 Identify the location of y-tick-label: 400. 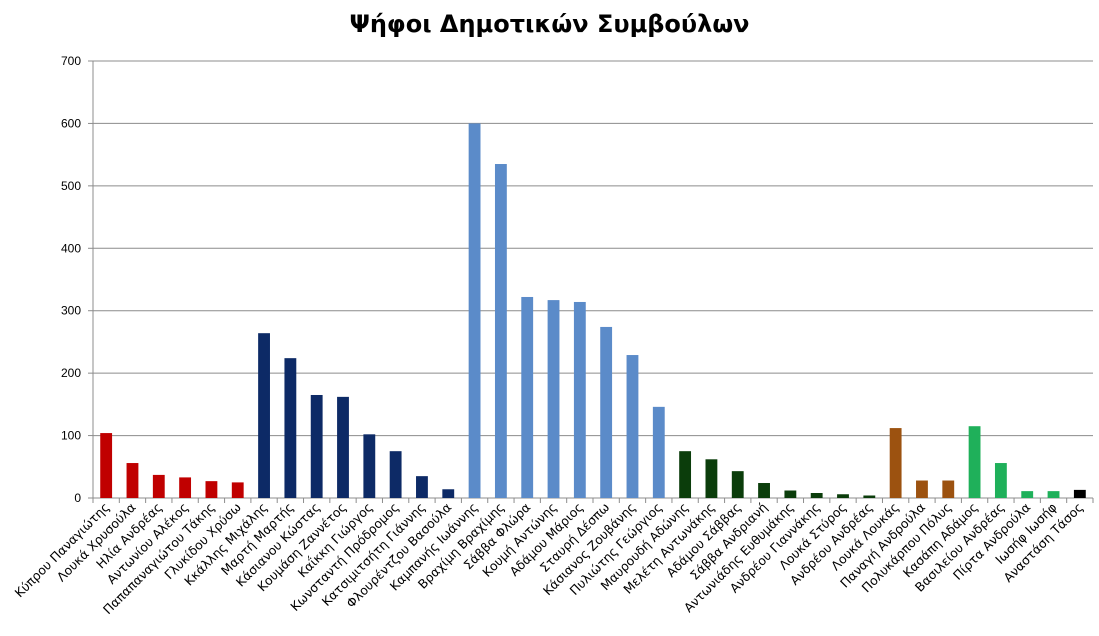
(71, 248).